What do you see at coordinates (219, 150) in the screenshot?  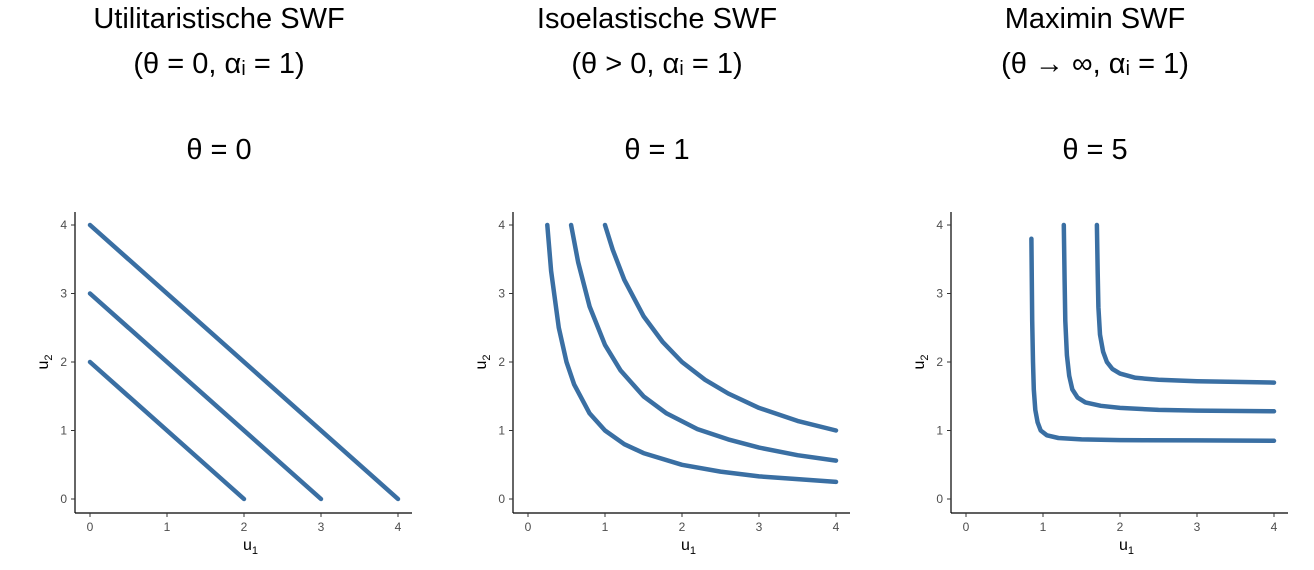 I see `chart-subtitle: θ = 0` at bounding box center [219, 150].